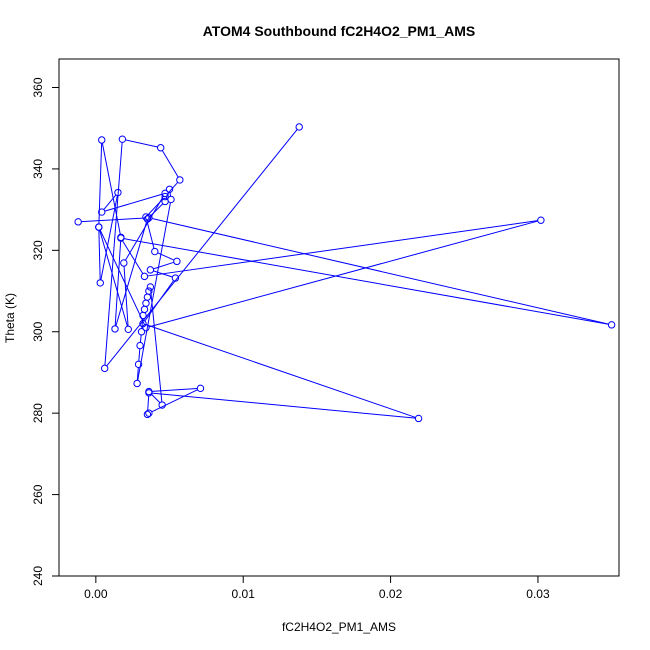  Describe the element at coordinates (38, 413) in the screenshot. I see `y-tick-label: 280` at that location.